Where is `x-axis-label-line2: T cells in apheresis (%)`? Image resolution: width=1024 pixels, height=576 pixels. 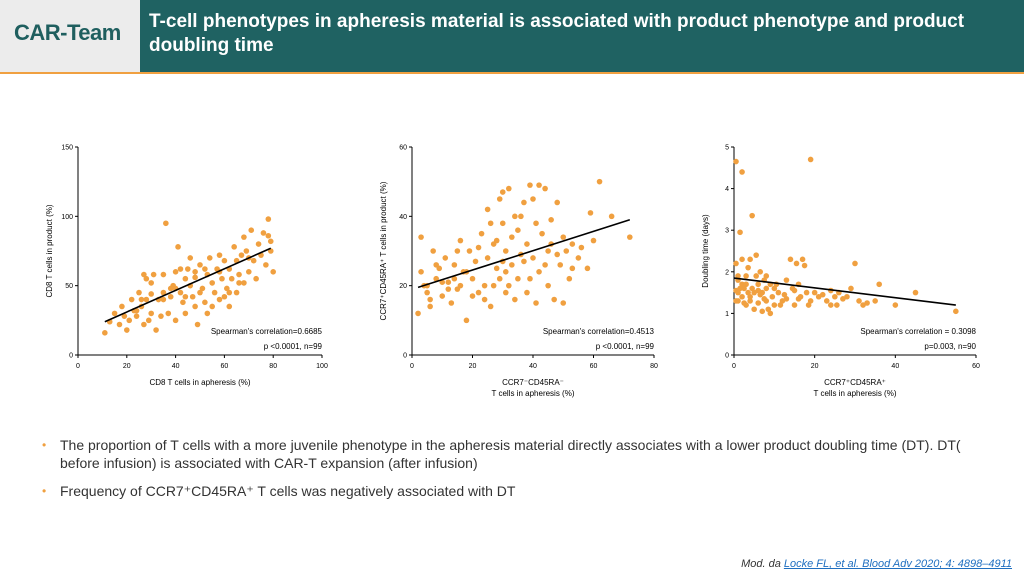 x-axis-label-line2: T cells in apheresis (%) is located at coordinates (855, 393).